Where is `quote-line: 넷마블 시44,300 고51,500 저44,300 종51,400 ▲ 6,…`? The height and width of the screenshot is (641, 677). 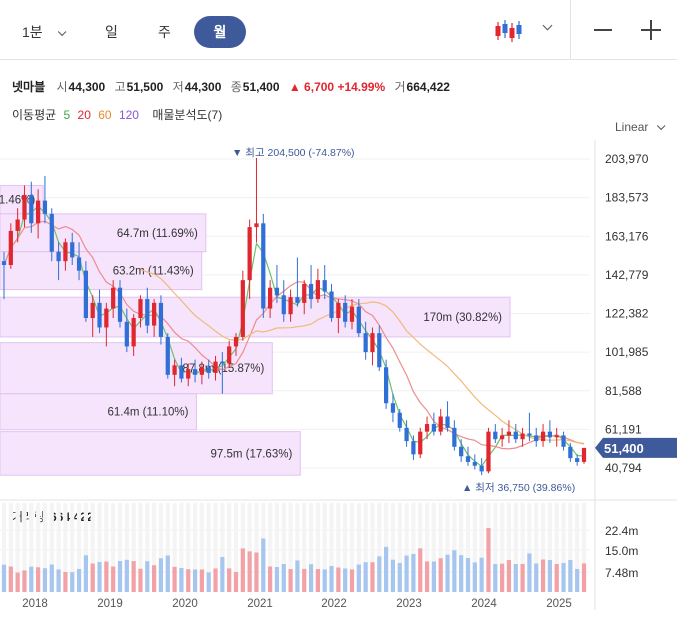
quote-line: 넷마블 시44,300 고51,500 저44,300 종51,400 ▲ 6,… is located at coordinates (234, 86).